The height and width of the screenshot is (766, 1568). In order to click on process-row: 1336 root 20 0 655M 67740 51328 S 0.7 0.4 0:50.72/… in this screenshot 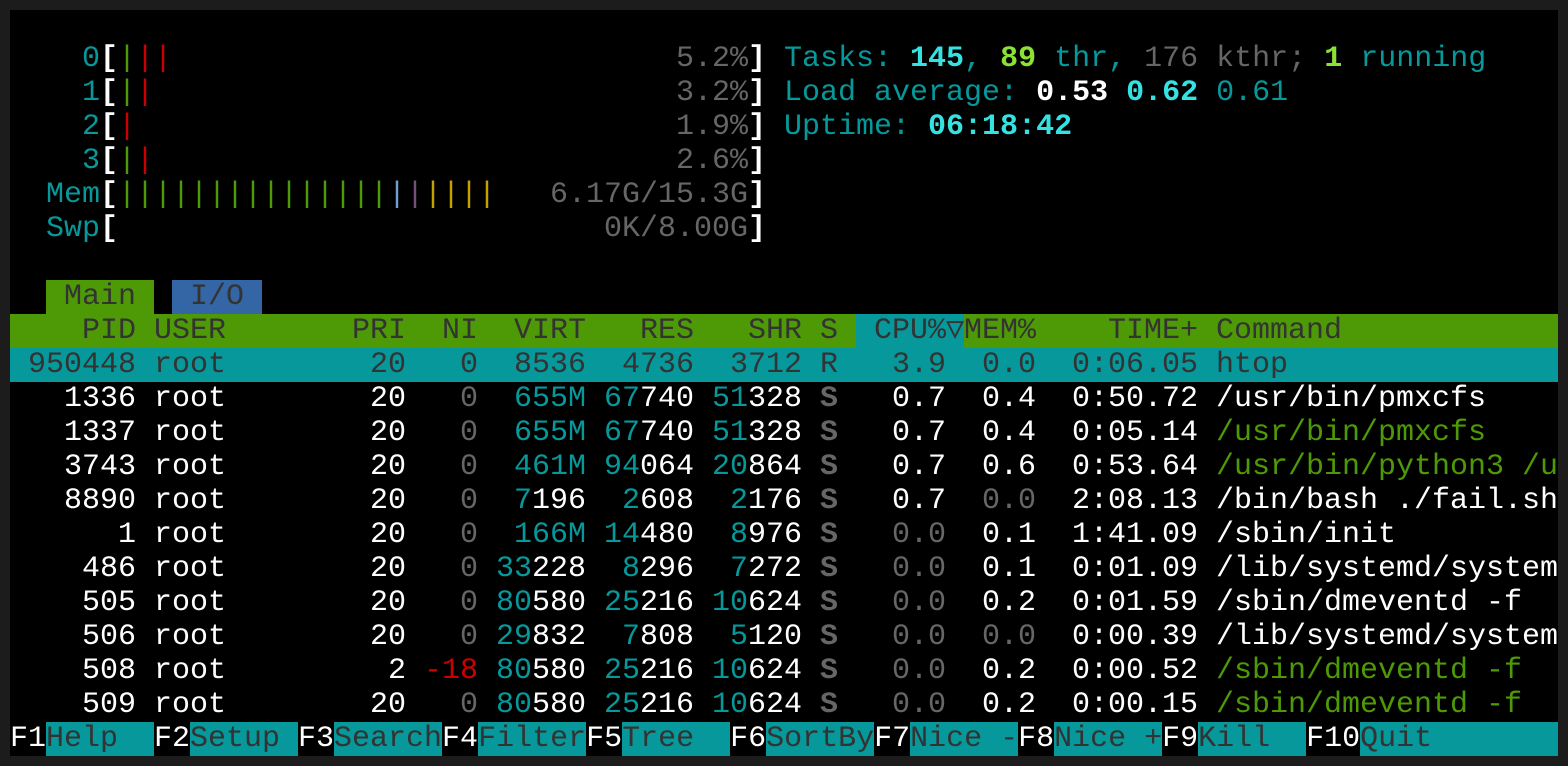, I will do `click(784, 399)`.